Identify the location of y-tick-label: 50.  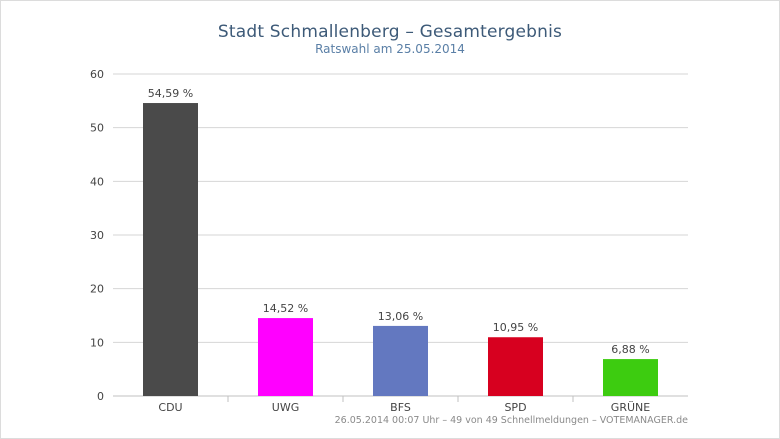
(97, 128).